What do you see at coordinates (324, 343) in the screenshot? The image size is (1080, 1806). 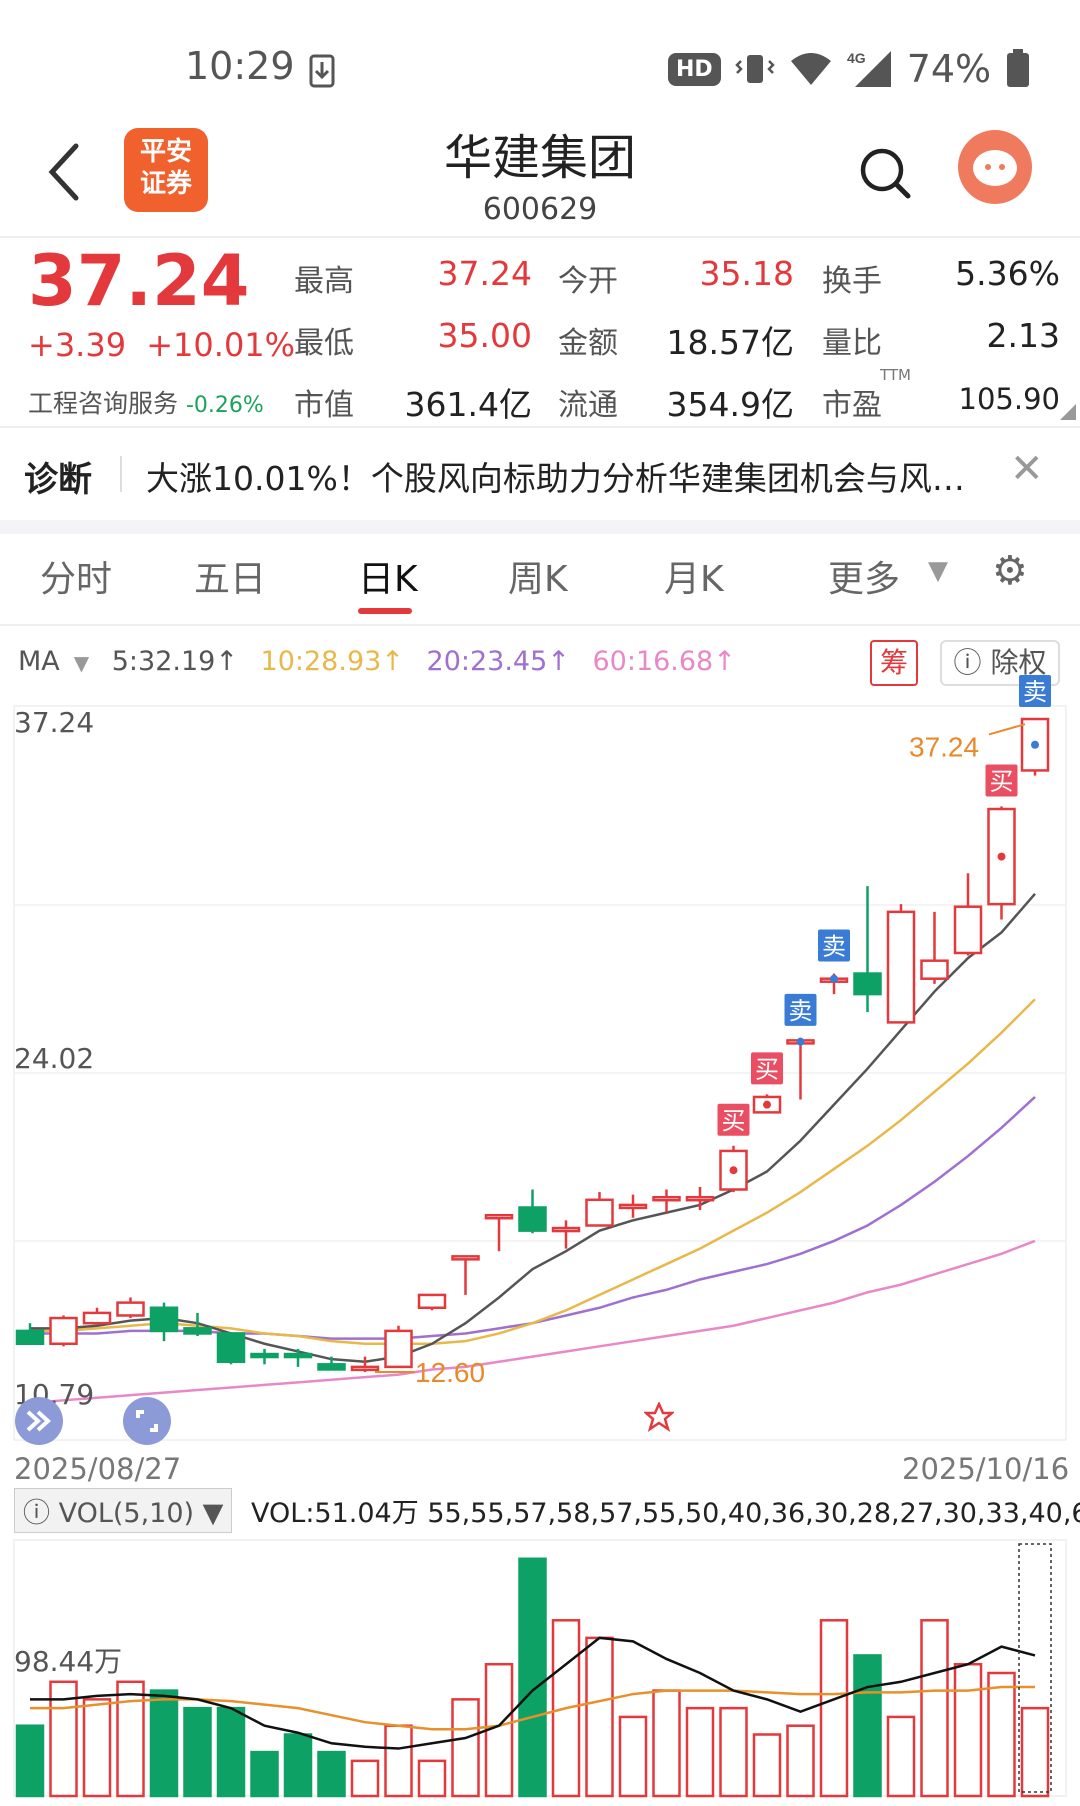 I see `field-label-low: 最低` at bounding box center [324, 343].